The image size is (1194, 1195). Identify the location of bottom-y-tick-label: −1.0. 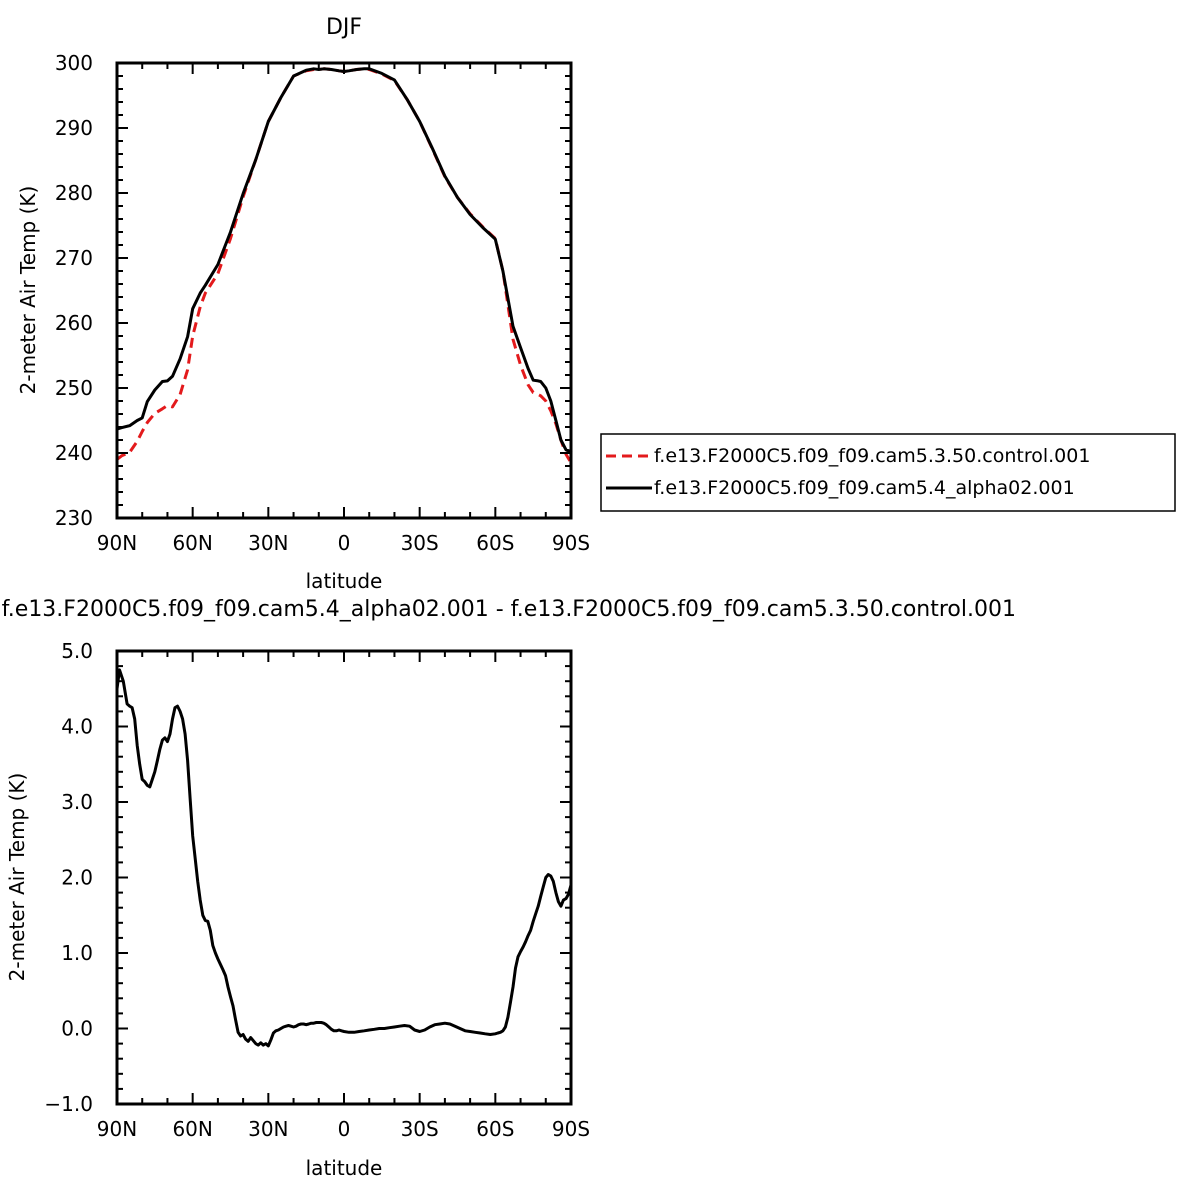
(68, 1104).